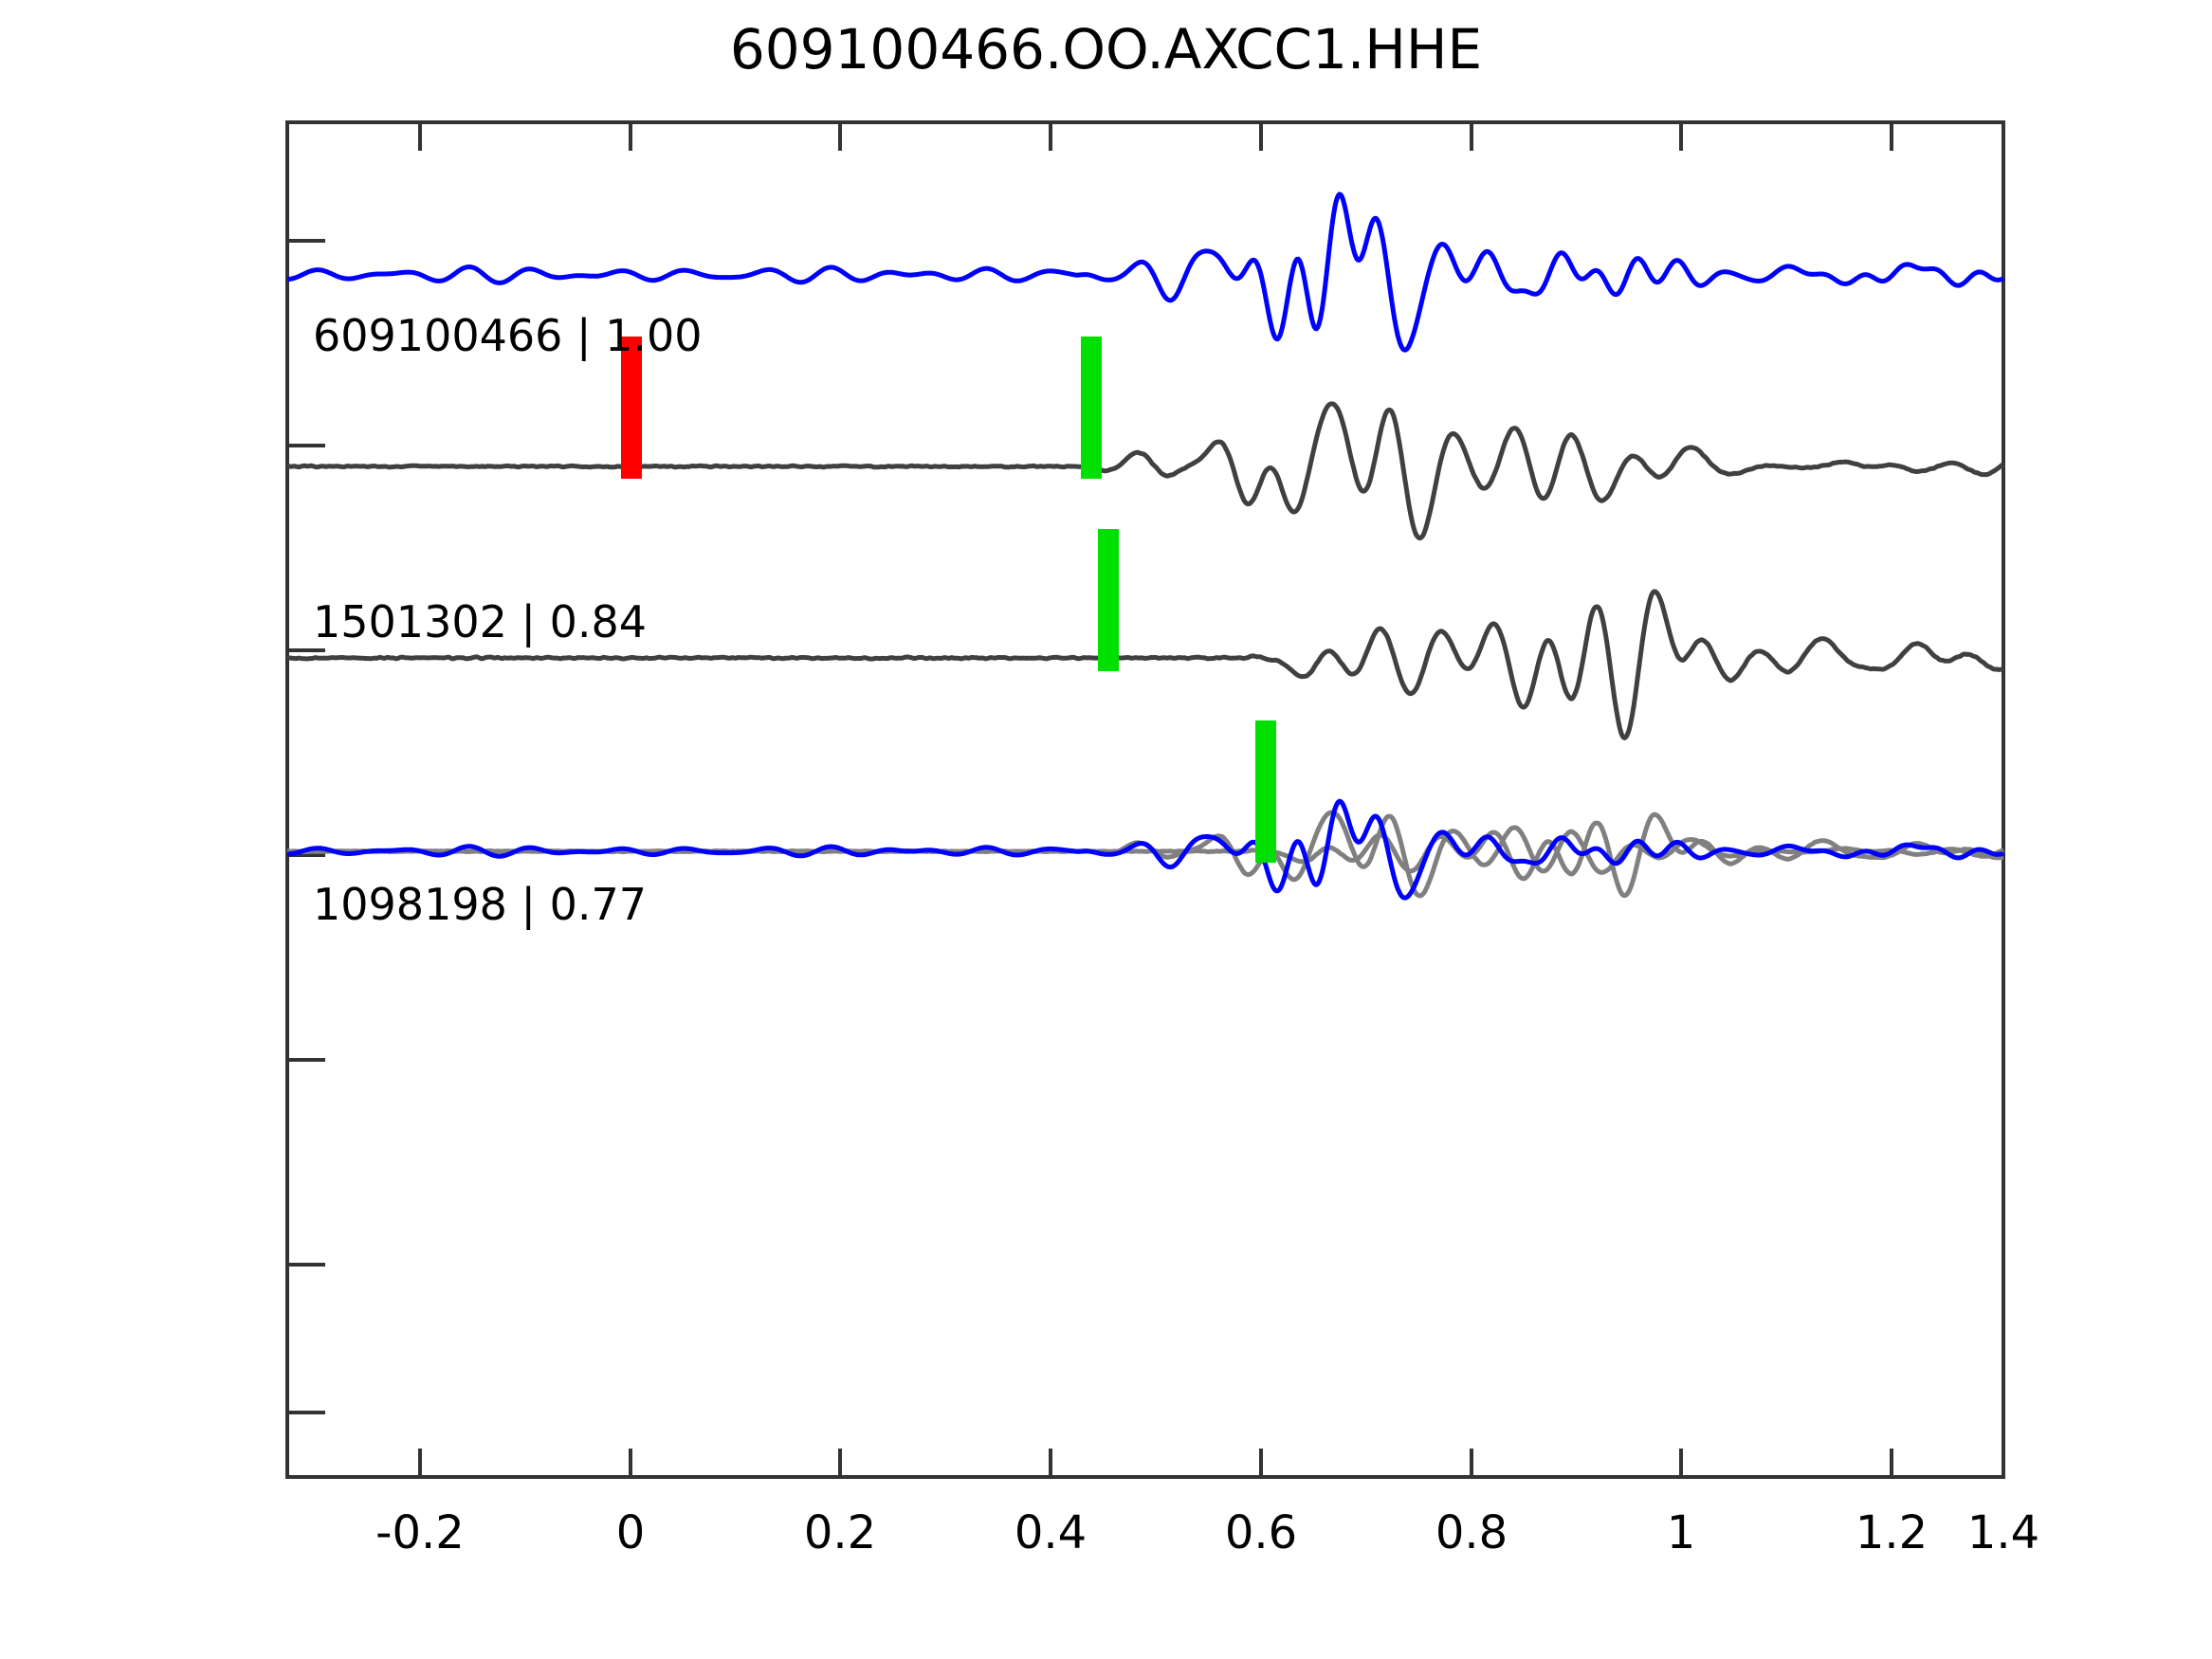  I want to click on trace-label-609100466: 609100466 | 1.00, so click(508, 336).